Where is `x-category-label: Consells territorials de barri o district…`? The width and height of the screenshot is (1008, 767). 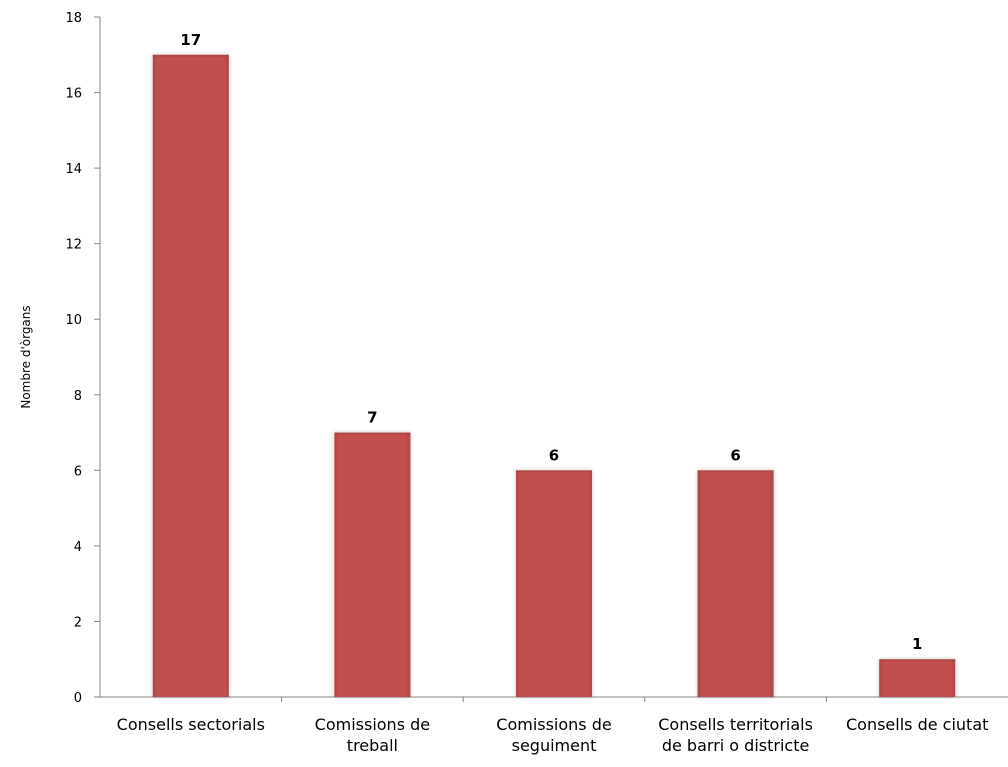
x-category-label: Consells territorials de barri o district… is located at coordinates (735, 735).